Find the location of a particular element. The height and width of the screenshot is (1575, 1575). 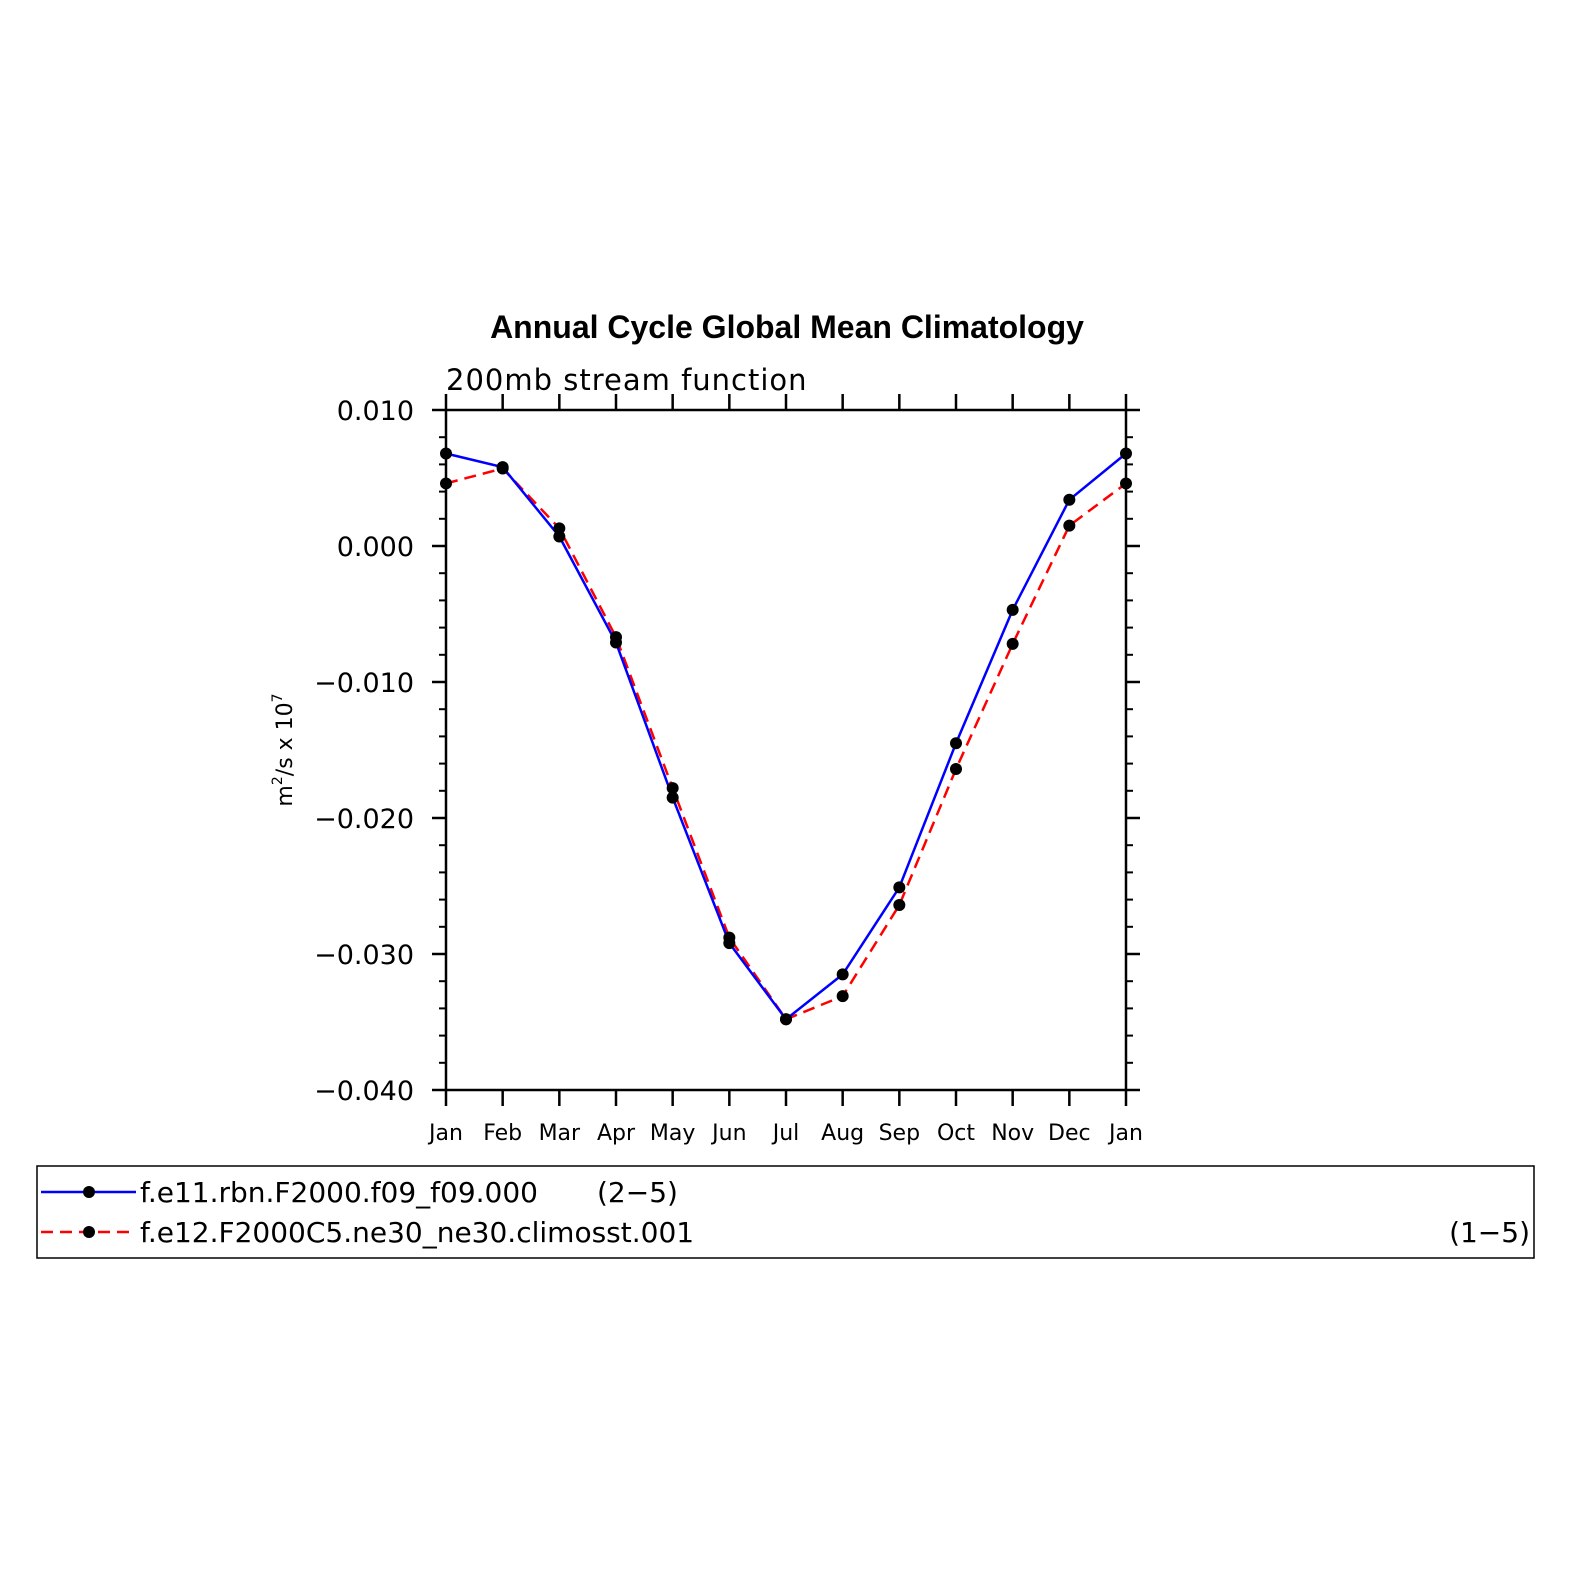

x-tick-label: May is located at coordinates (672, 1133).